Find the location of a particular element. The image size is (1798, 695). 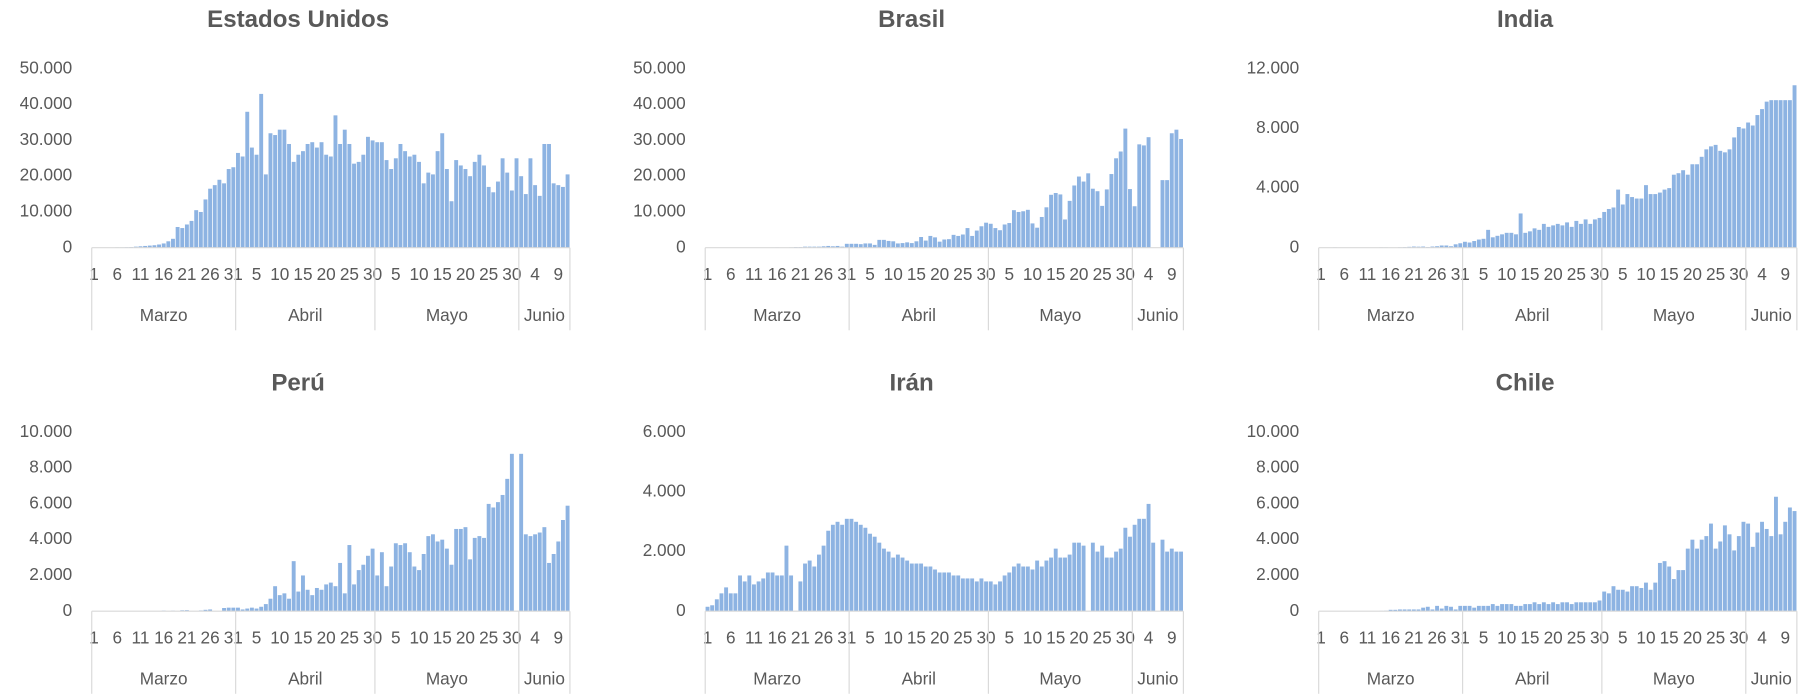

x-tick-label: 4 is located at coordinates (1762, 274).